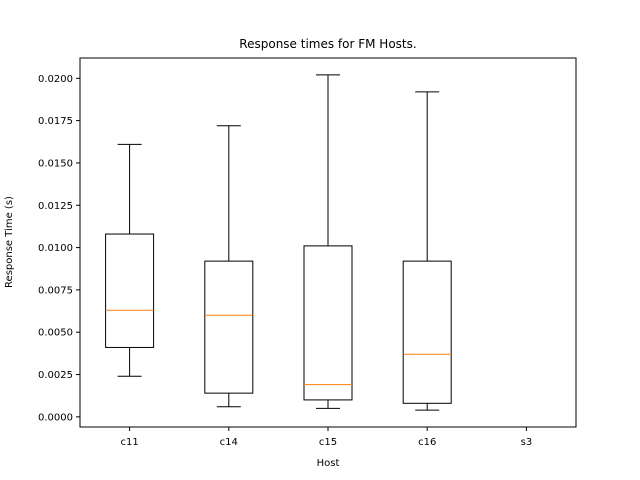 The image size is (640, 480). I want to click on y-tick-label: 0.0000, so click(55, 417).